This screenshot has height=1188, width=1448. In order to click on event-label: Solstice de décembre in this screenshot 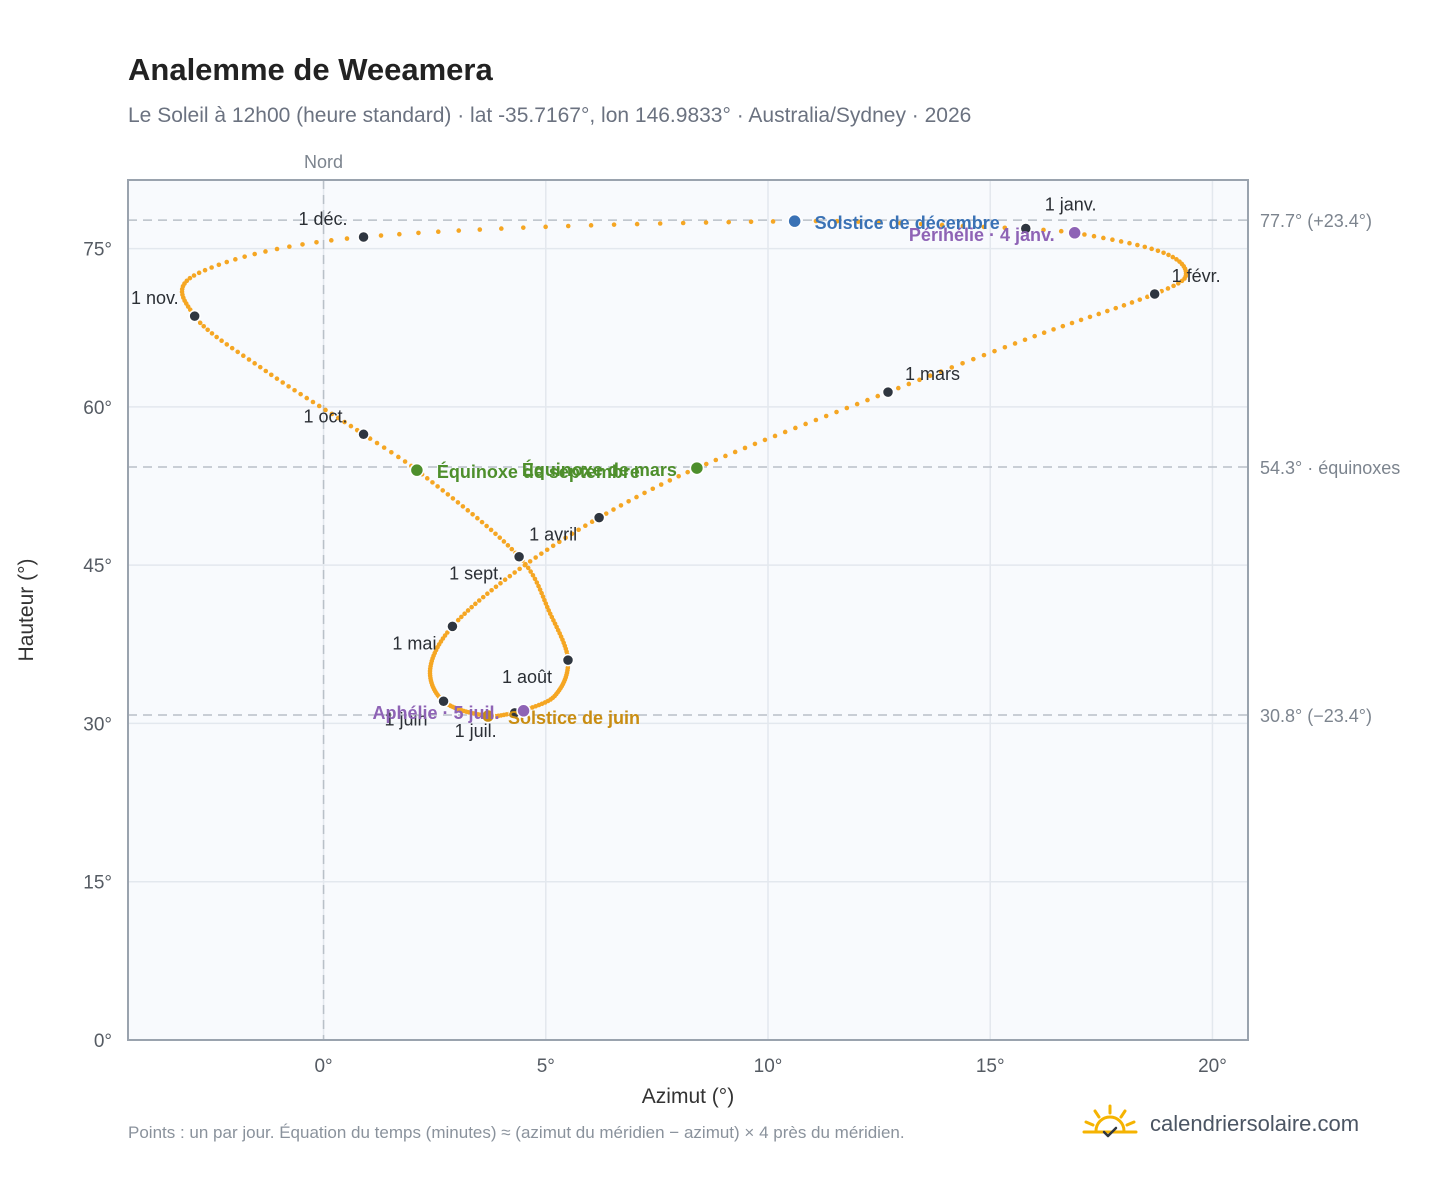, I will do `click(907, 223)`.